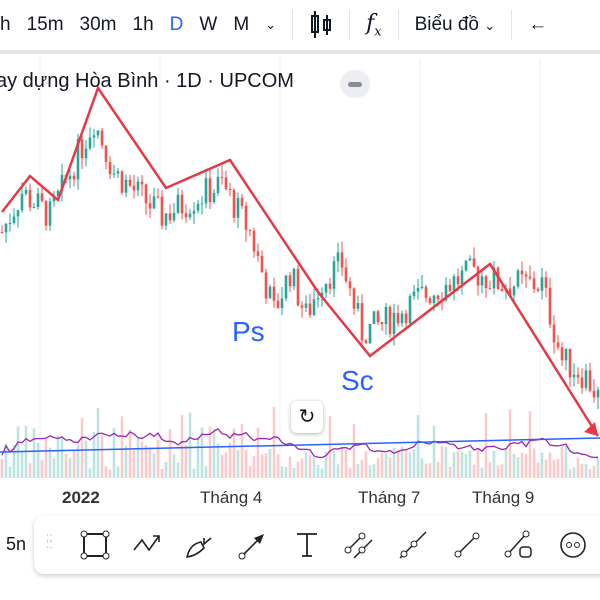 The image size is (600, 600). I want to click on timeframe-w: W, so click(208, 24).